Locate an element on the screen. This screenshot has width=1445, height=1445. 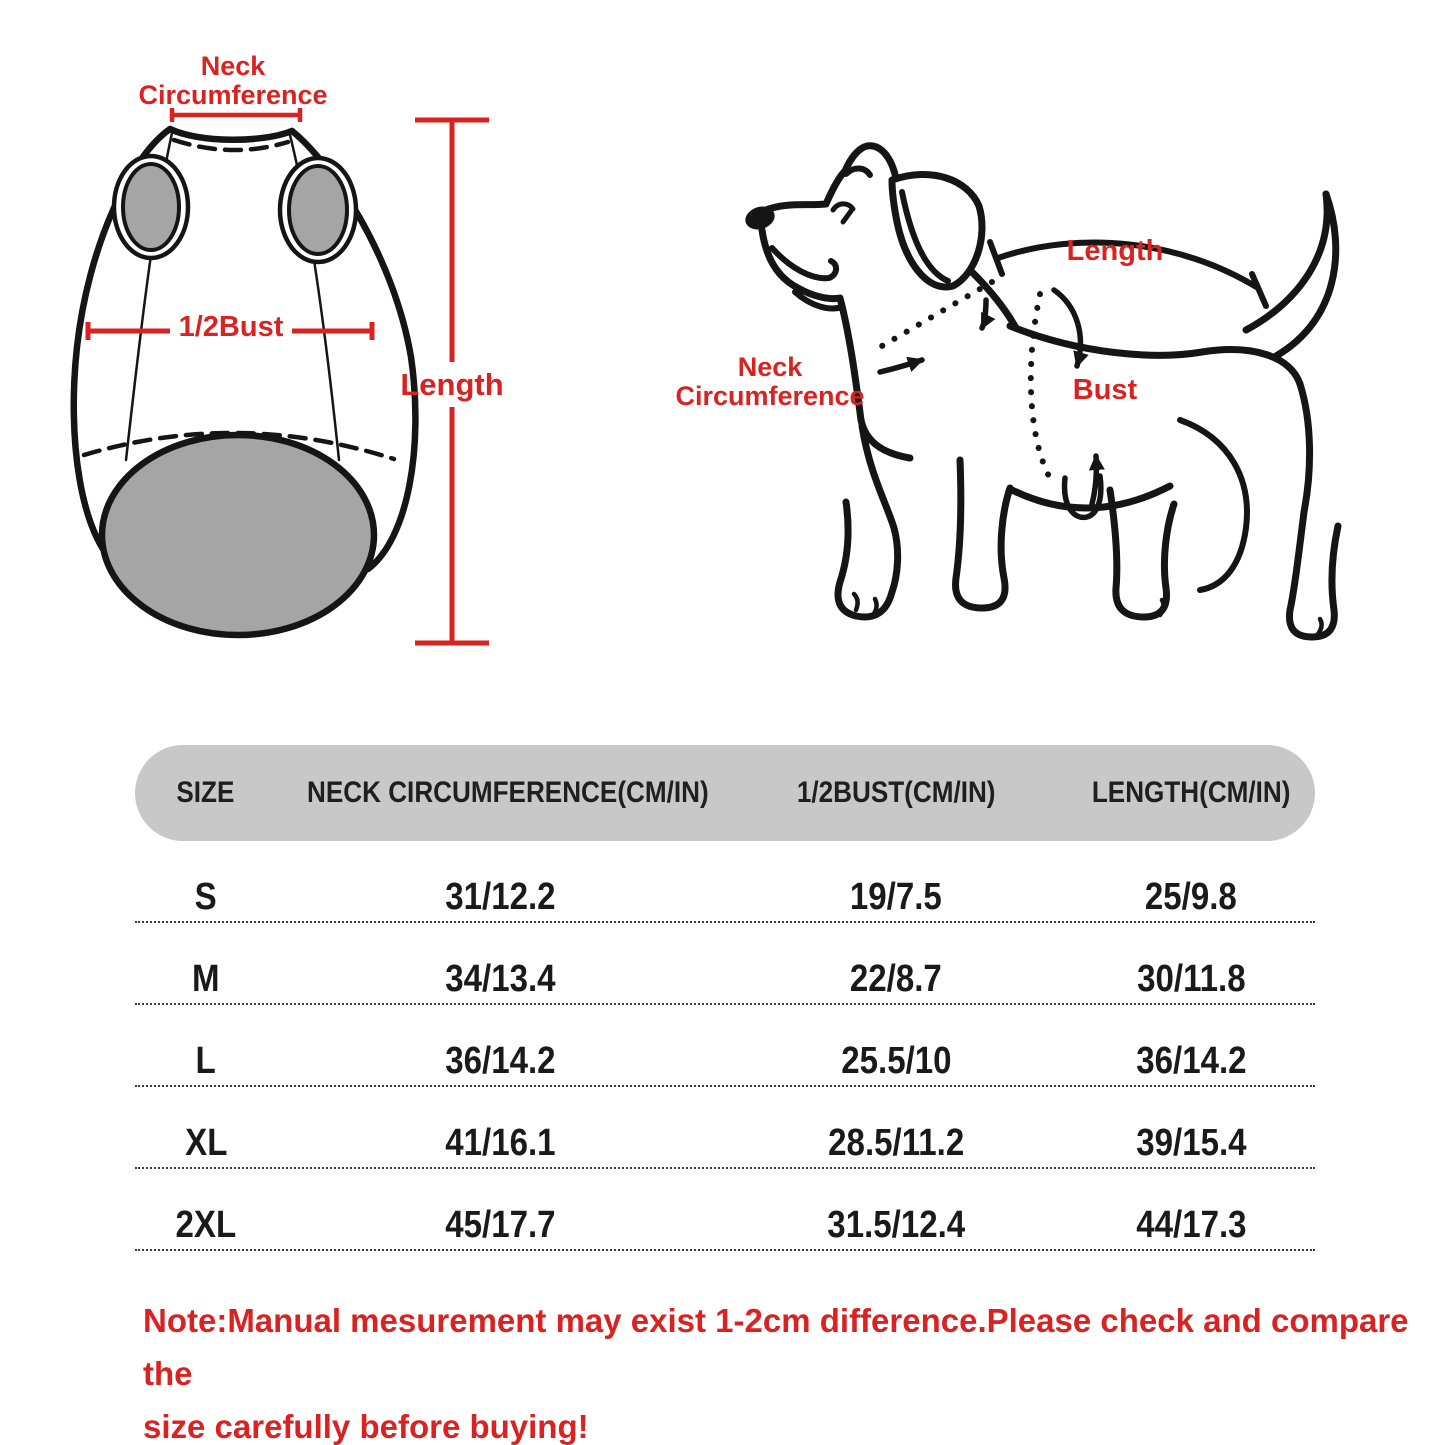
cell-neck: 36/14.2 is located at coordinates (500, 1061).